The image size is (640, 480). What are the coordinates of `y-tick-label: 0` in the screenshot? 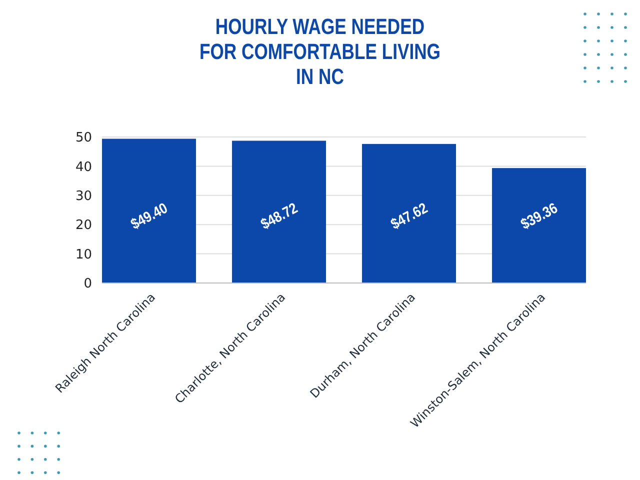 It's located at (88, 284).